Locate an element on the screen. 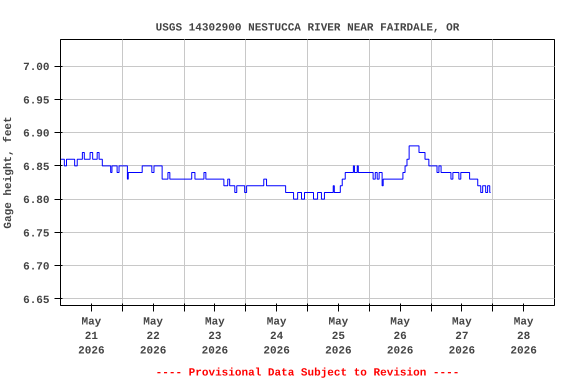  x-tick-label: May 28 2026 is located at coordinates (523, 337).